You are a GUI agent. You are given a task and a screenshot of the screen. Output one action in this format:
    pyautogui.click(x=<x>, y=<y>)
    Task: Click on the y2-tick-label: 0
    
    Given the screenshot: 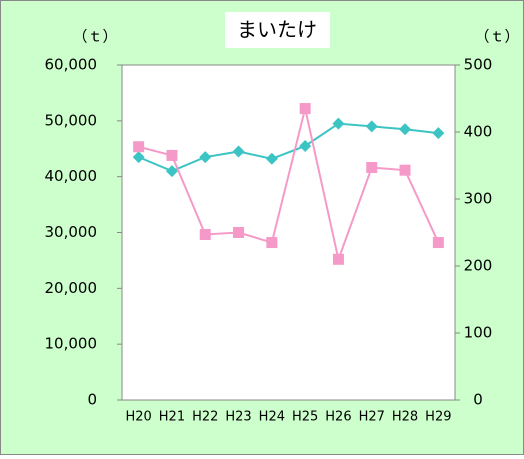 What is the action you would take?
    pyautogui.click(x=478, y=400)
    